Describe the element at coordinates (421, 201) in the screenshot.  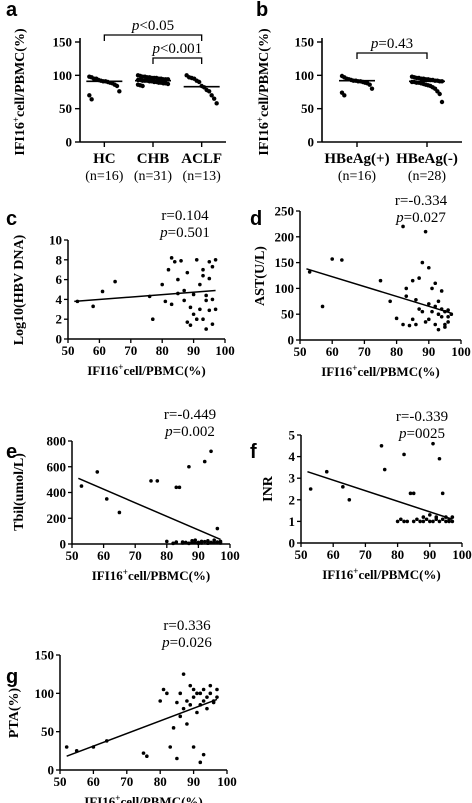
I see `r-value-label: r=-0.334` at that location.